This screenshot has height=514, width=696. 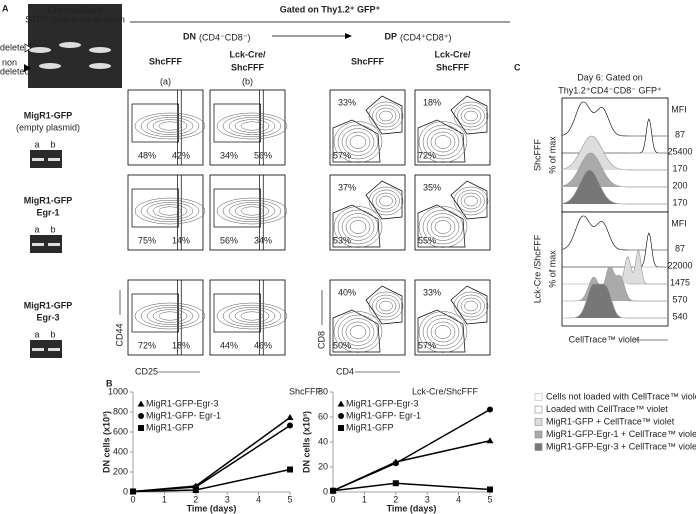 What do you see at coordinates (323, 441) in the screenshot?
I see `y-tick-label: 40` at bounding box center [323, 441].